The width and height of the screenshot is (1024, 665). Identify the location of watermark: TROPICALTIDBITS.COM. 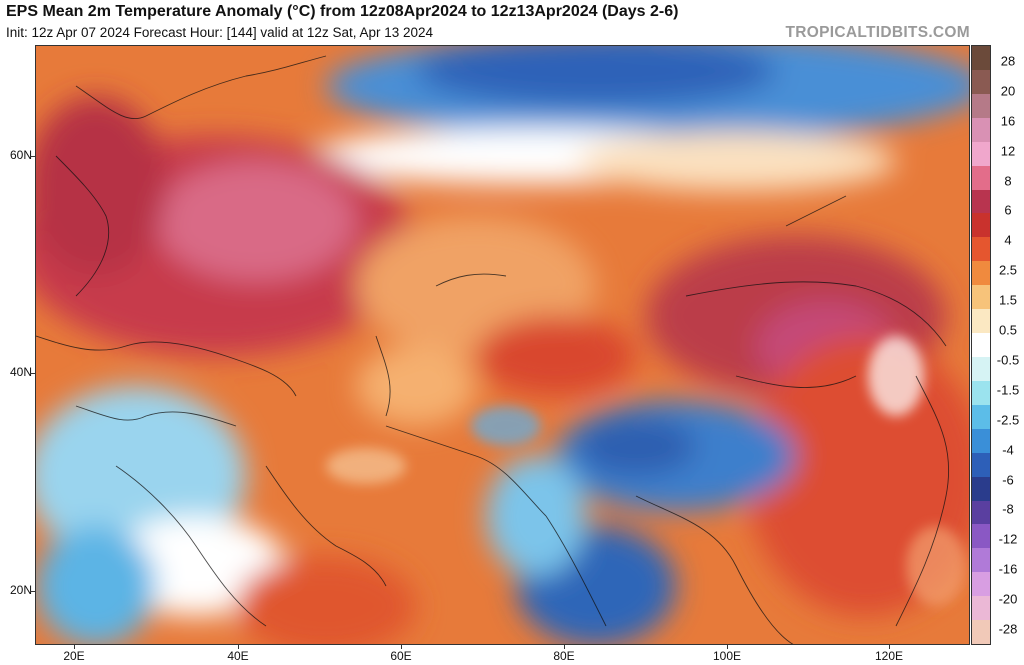
(877, 32).